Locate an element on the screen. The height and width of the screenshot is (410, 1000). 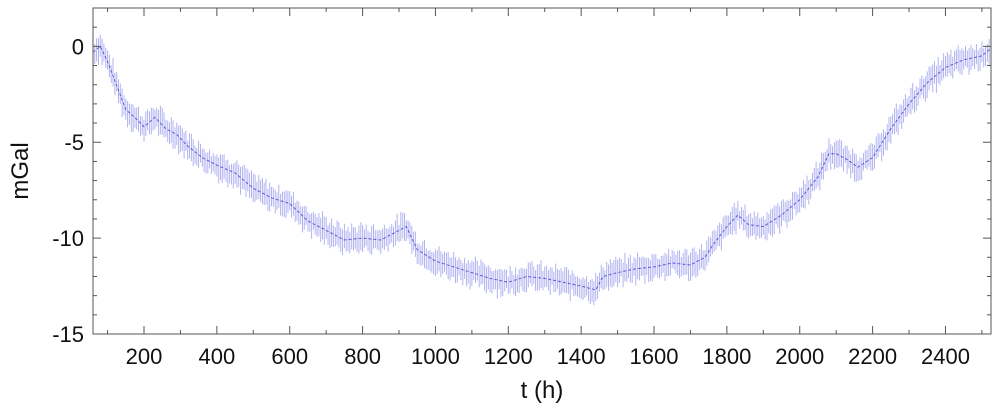
x-tick-label: 1400 is located at coordinates (581, 356).